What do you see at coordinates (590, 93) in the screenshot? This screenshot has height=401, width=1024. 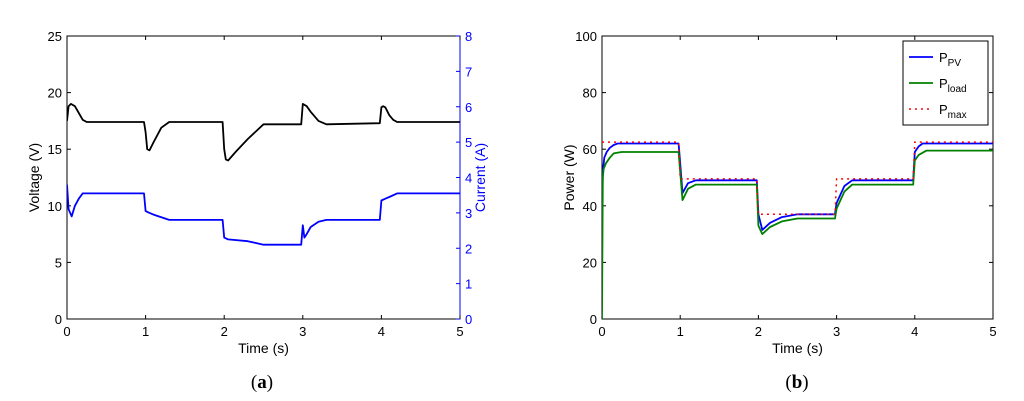 I see `y-tick-label: 80` at bounding box center [590, 93].